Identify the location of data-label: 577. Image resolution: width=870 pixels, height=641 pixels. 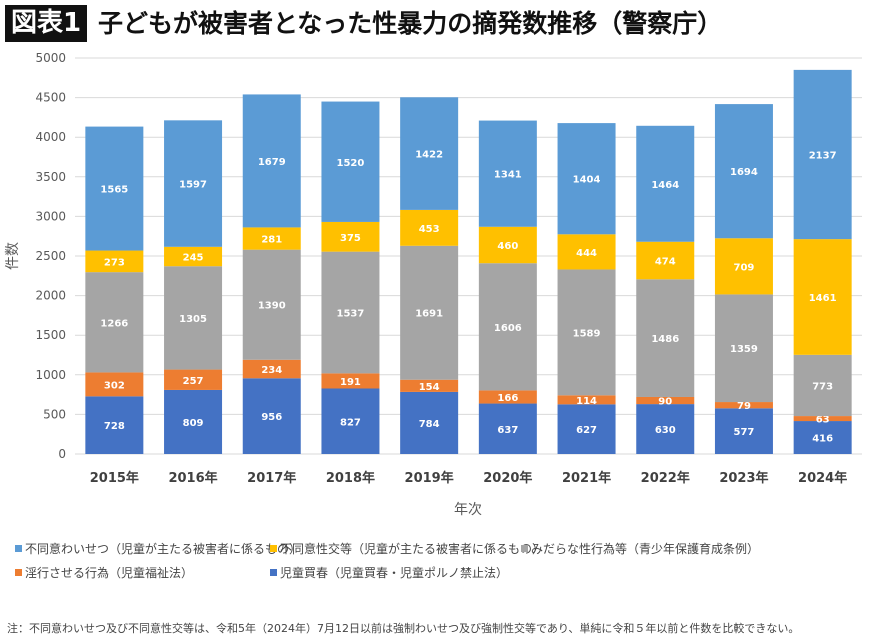
(744, 432).